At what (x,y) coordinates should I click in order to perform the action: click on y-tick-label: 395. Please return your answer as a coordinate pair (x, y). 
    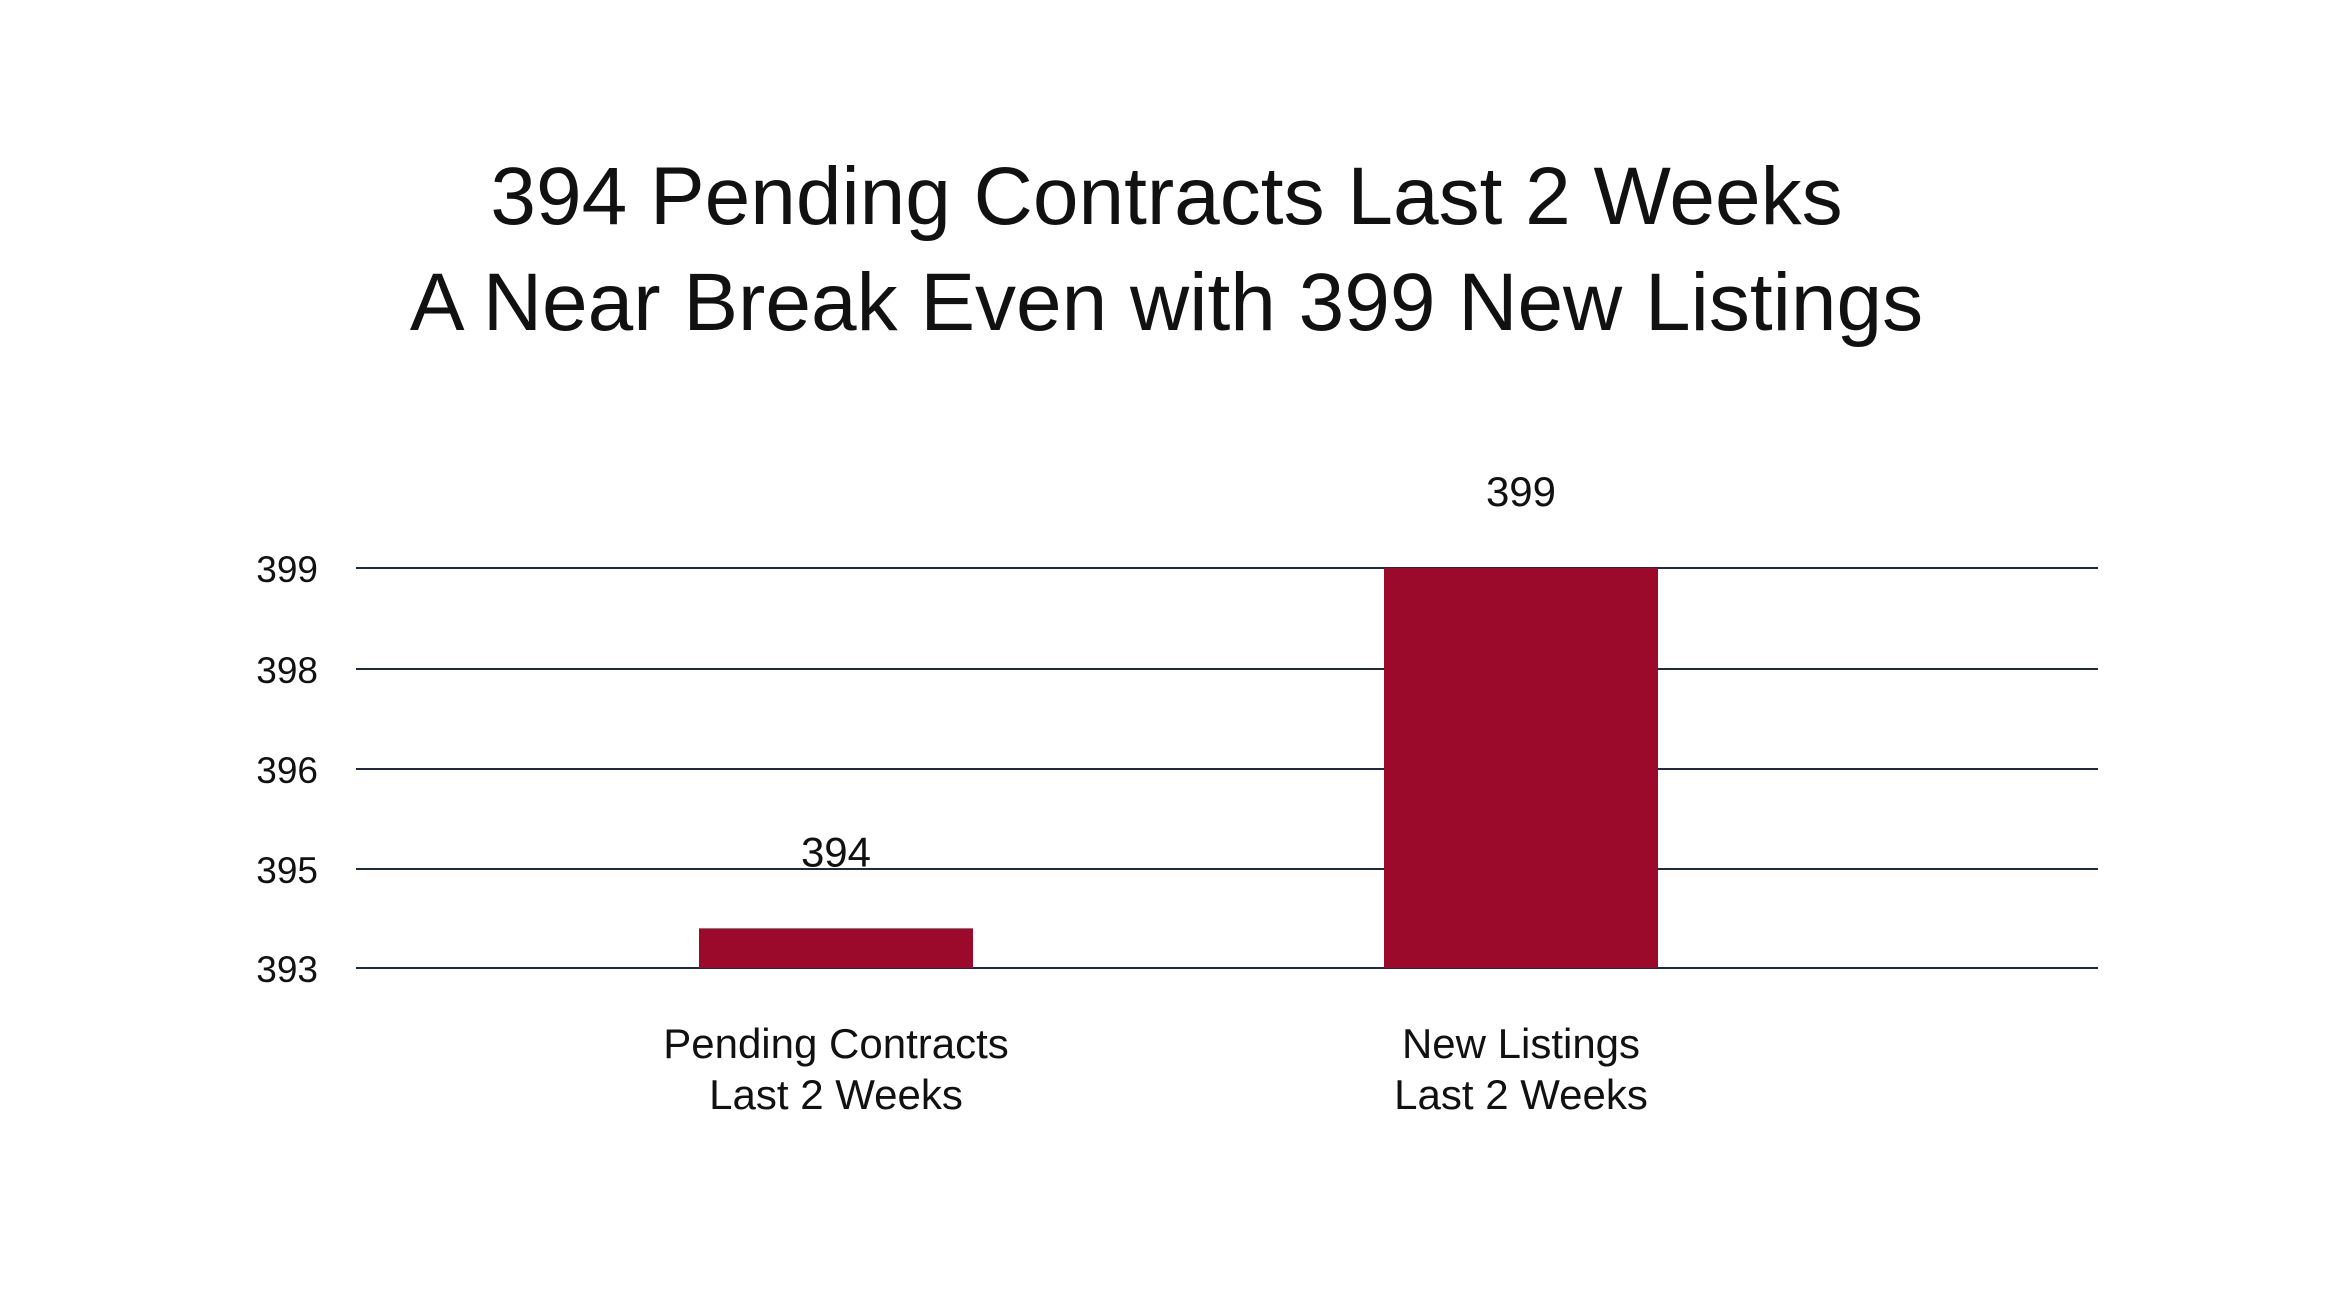
    Looking at the image, I should click on (287, 870).